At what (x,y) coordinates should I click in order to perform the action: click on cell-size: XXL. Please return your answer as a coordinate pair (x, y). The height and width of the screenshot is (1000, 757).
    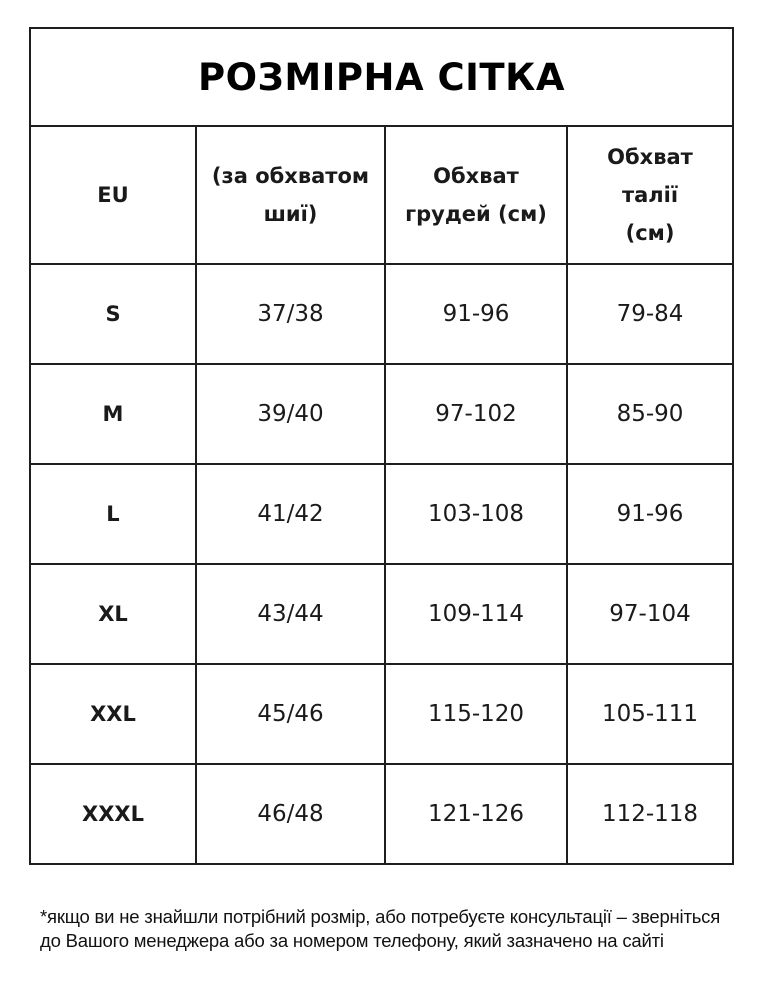
    Looking at the image, I should click on (113, 714).